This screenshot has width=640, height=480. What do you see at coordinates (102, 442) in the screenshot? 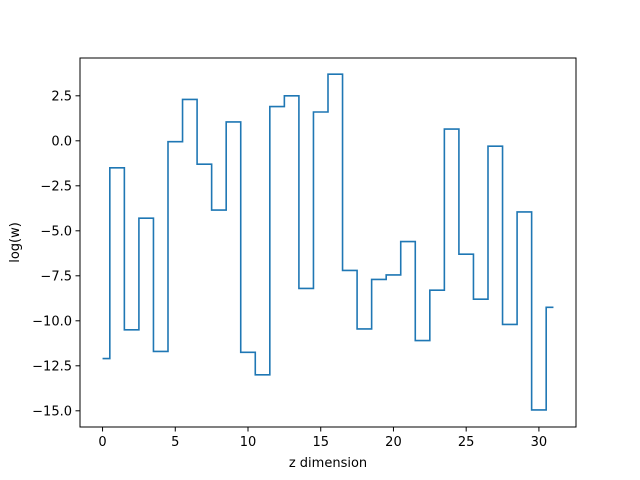
I see `x-tick-label: 0` at bounding box center [102, 442].